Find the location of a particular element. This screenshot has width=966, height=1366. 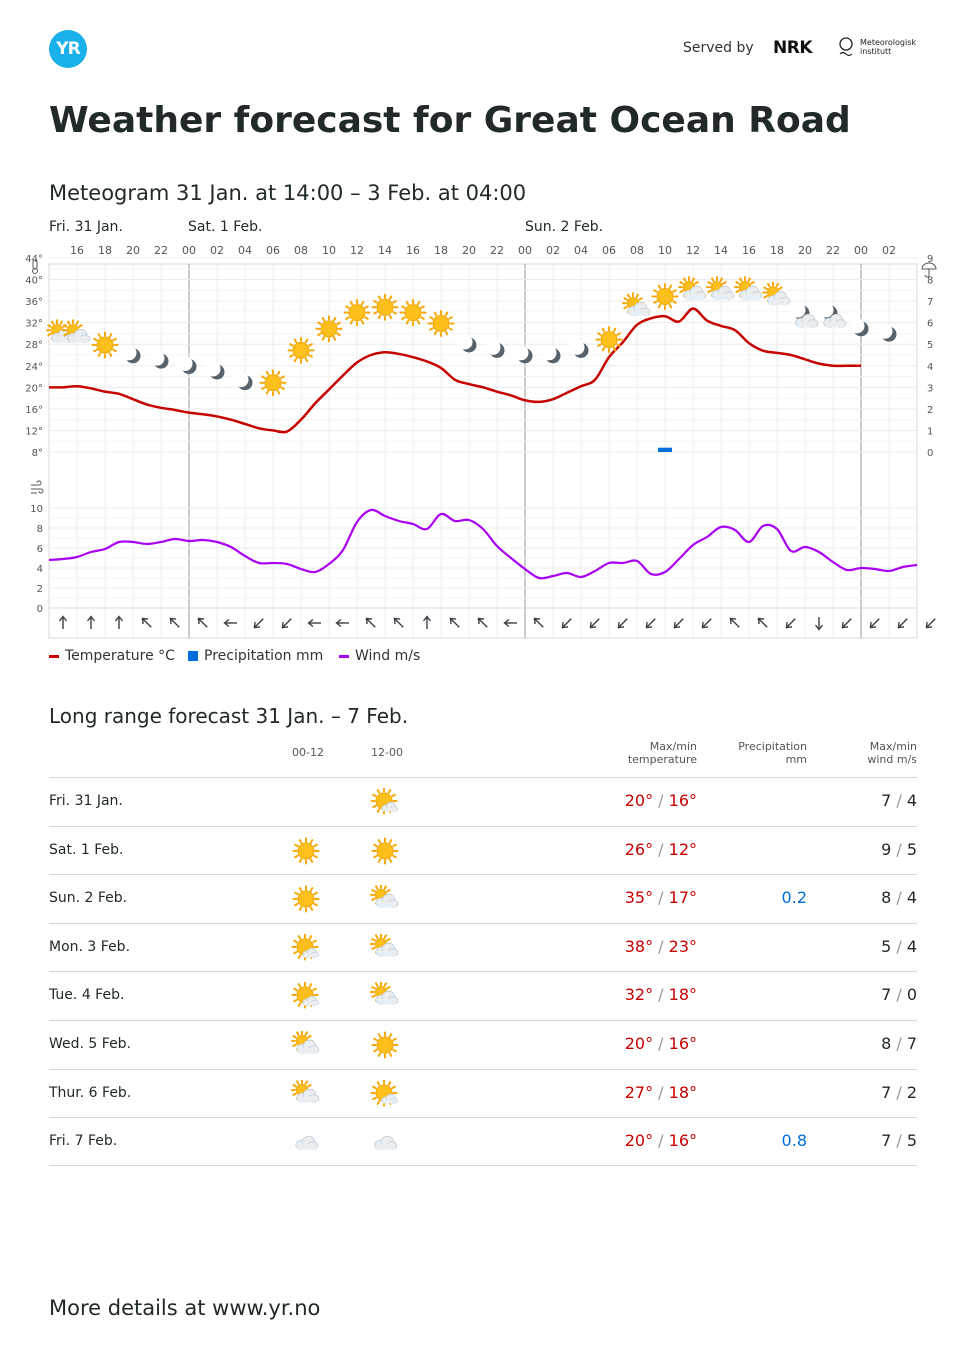

legend-temperature: Temperature °C is located at coordinates (112, 656).